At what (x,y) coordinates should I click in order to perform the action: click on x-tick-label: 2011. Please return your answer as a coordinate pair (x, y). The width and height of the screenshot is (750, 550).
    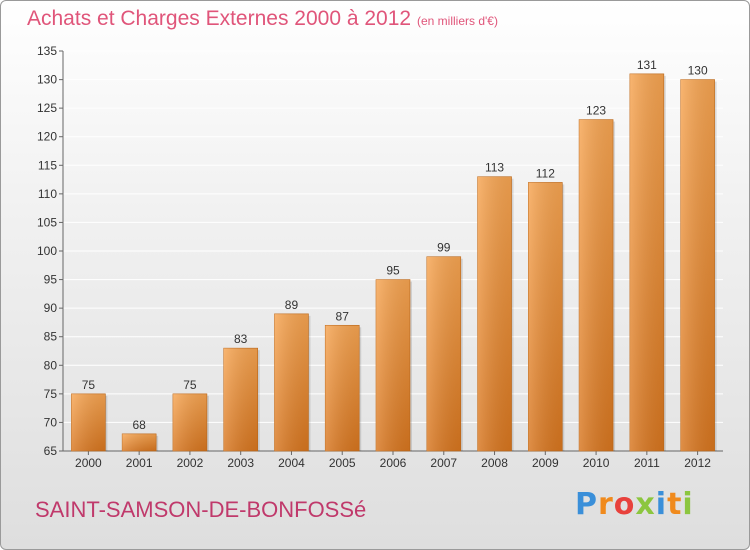
    Looking at the image, I should click on (647, 463).